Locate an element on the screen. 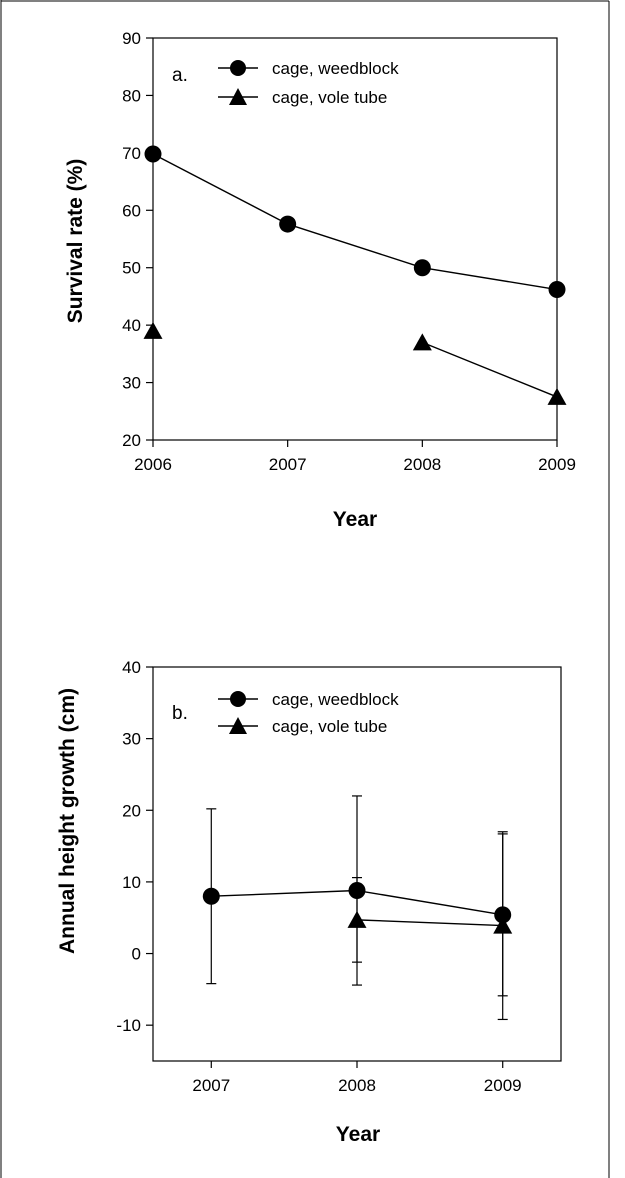  y-tick-label: -10 is located at coordinates (128, 1025).